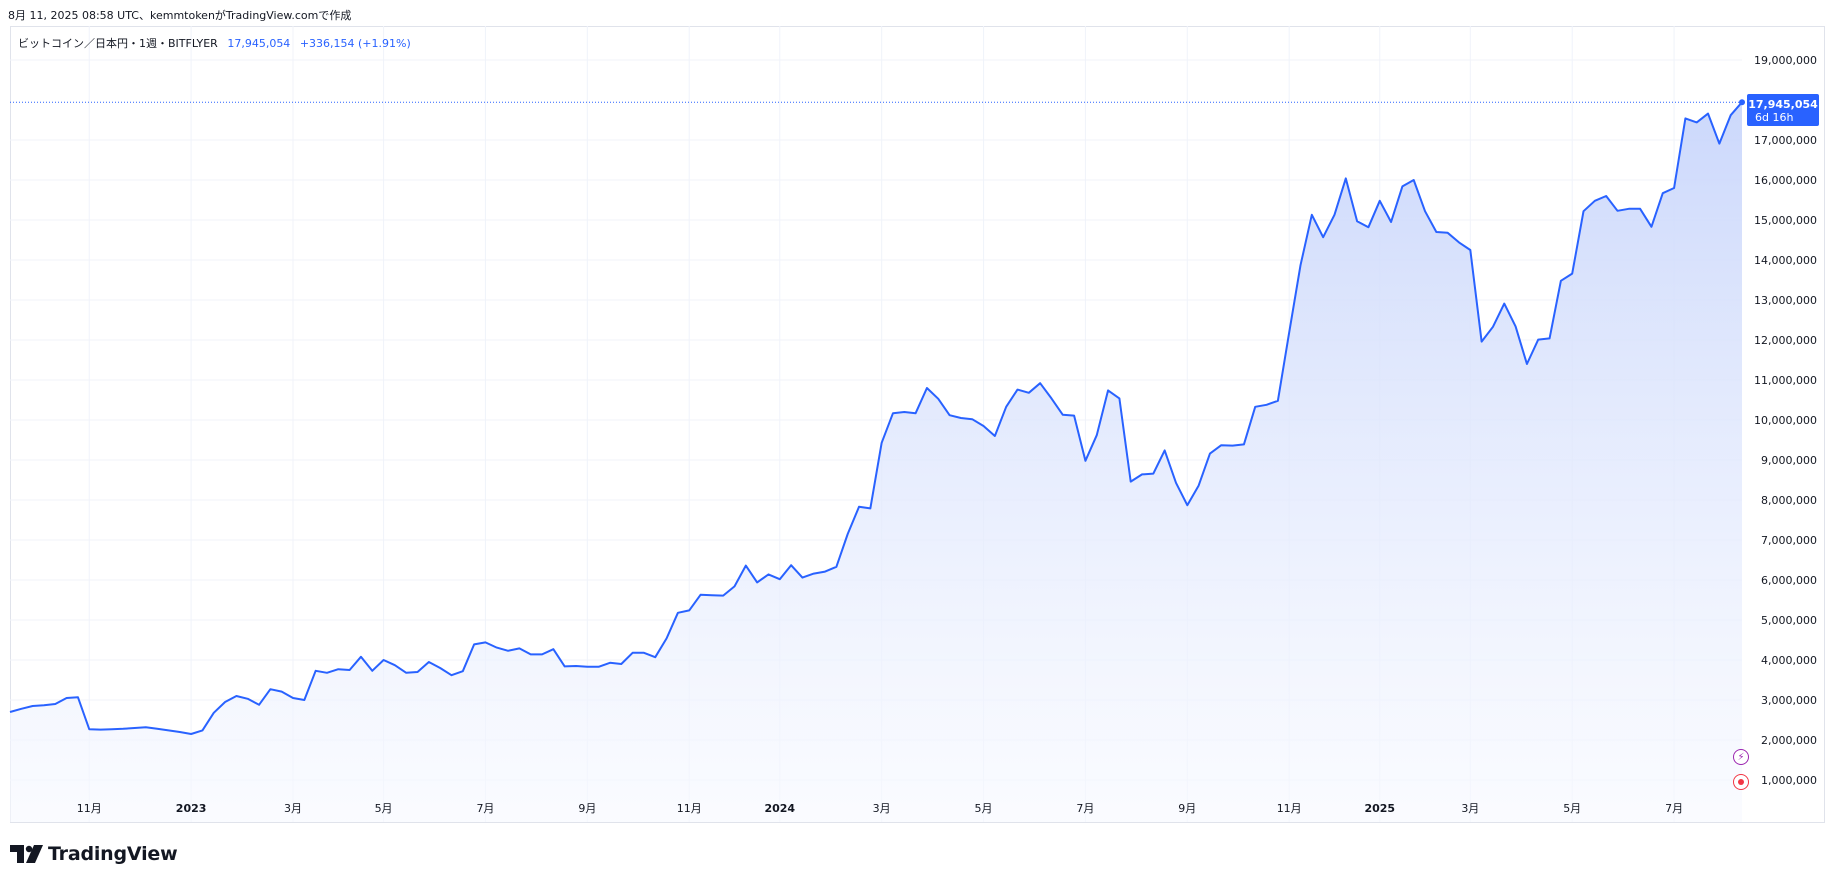  I want to click on y-tick-label: 19,000,000, so click(1785, 60).